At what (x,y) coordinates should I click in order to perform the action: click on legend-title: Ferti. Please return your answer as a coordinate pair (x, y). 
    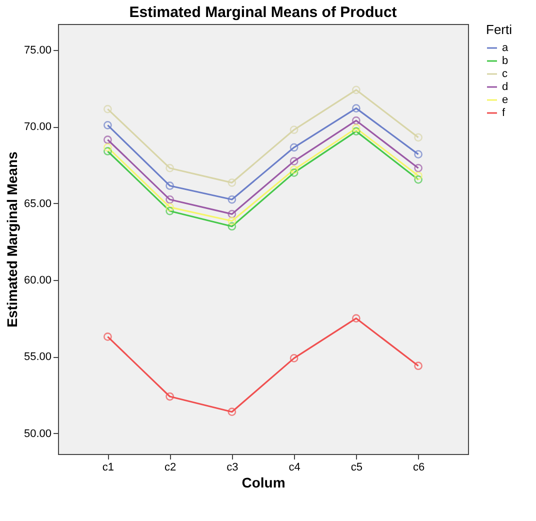
    Looking at the image, I should click on (499, 29).